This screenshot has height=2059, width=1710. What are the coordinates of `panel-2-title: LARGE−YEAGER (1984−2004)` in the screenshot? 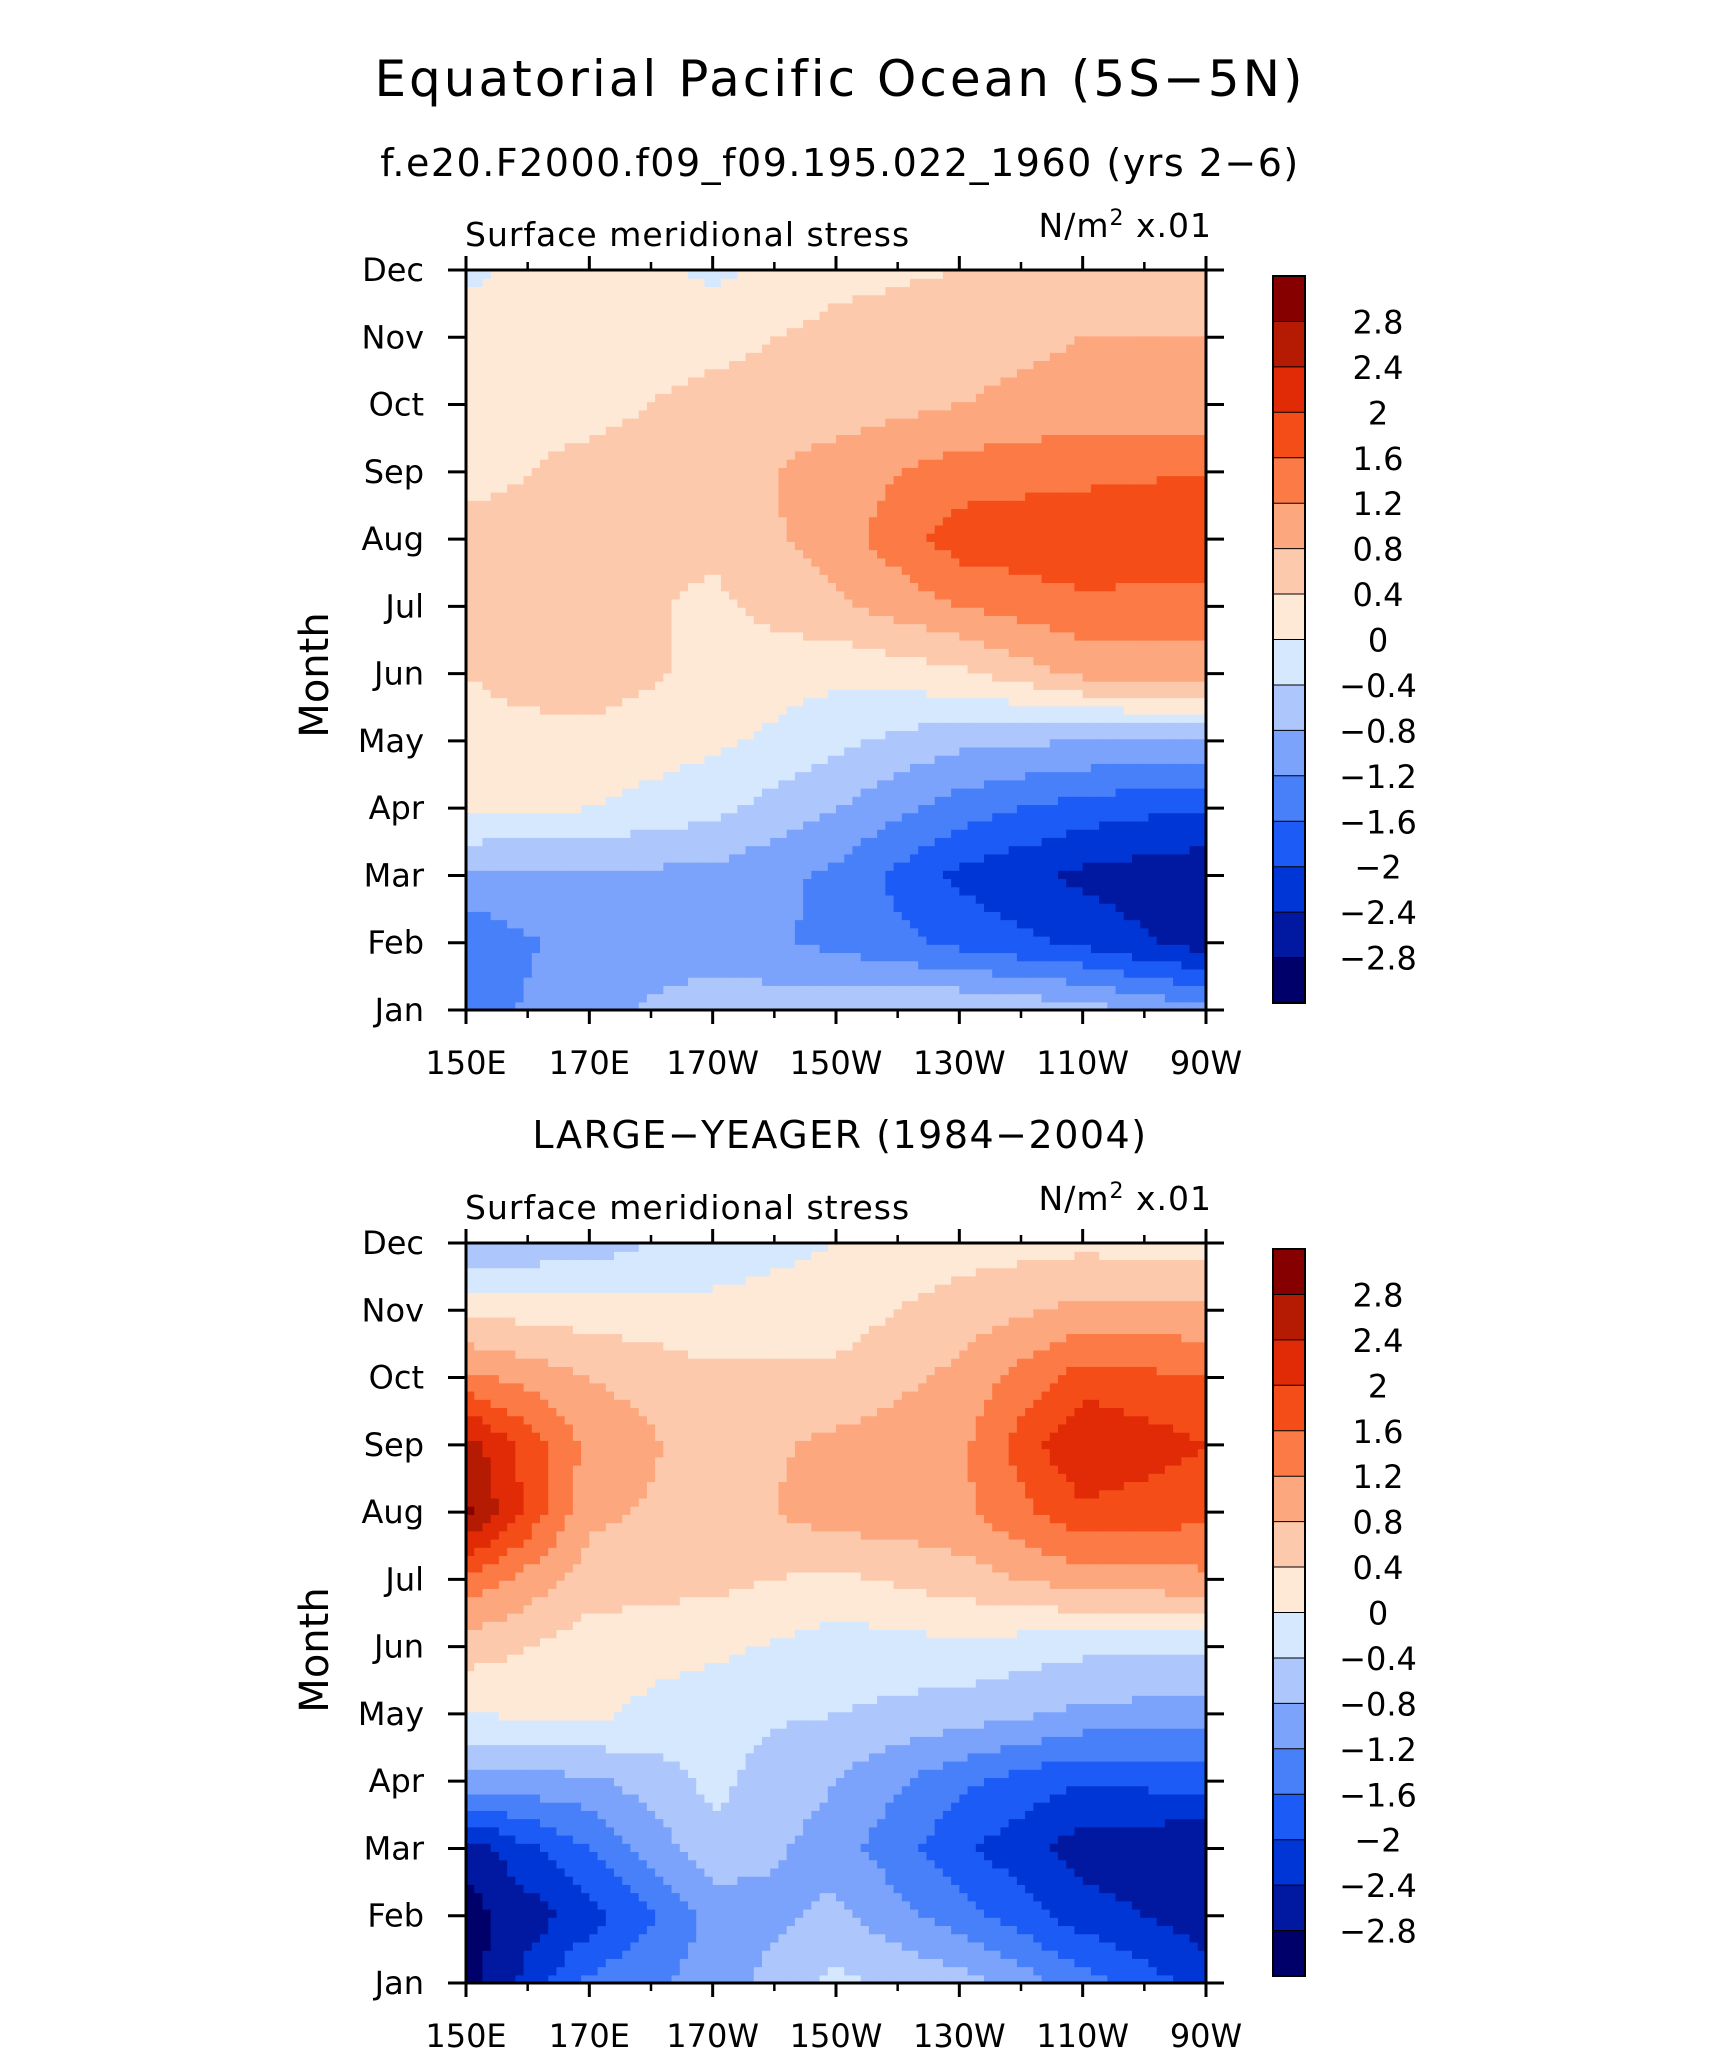 It's located at (839, 1135).